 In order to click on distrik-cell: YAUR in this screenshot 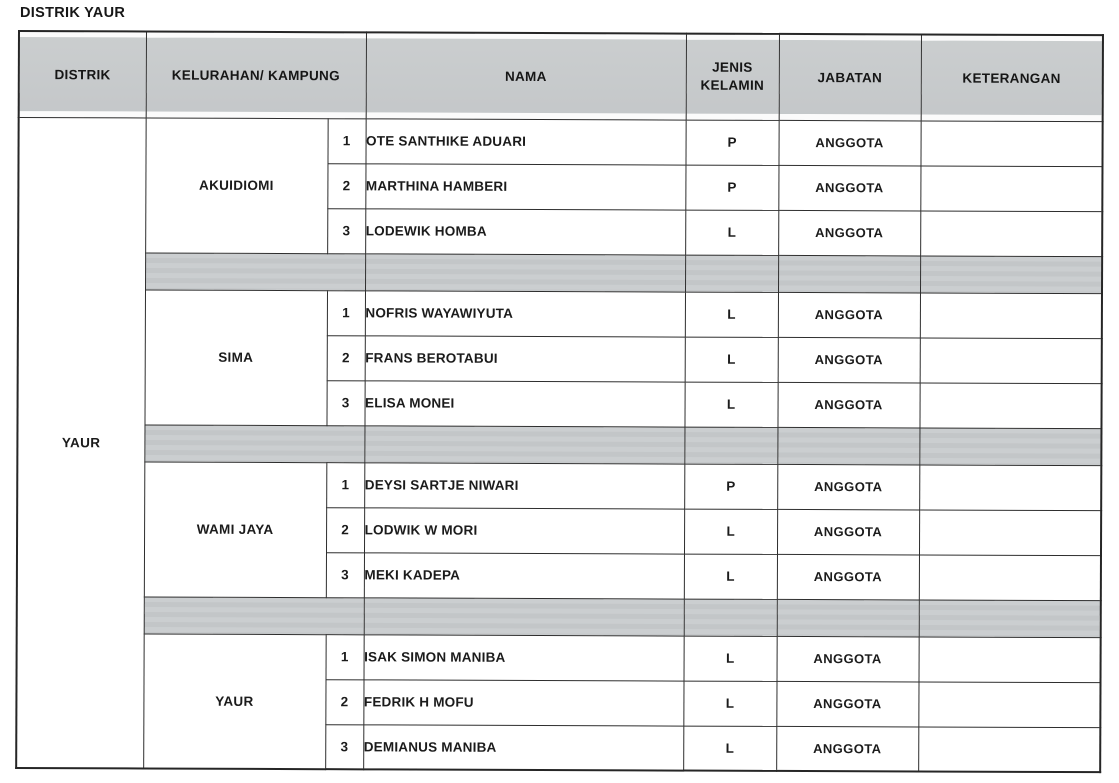, I will do `click(81, 443)`.